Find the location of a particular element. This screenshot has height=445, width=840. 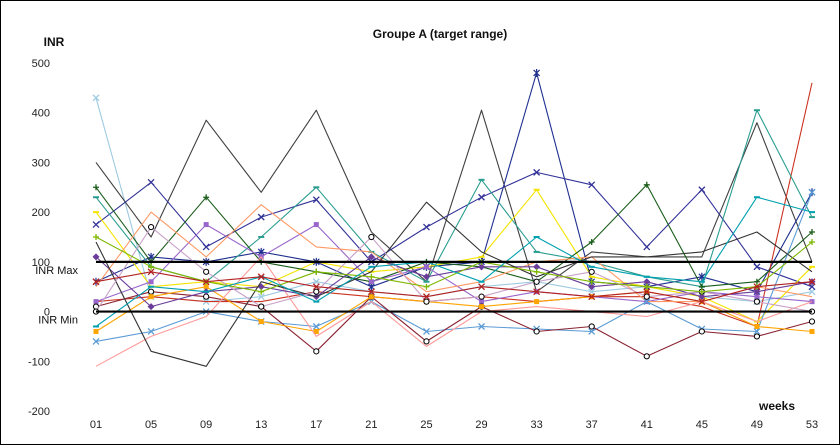

x-tick-label: 13 is located at coordinates (261, 425).